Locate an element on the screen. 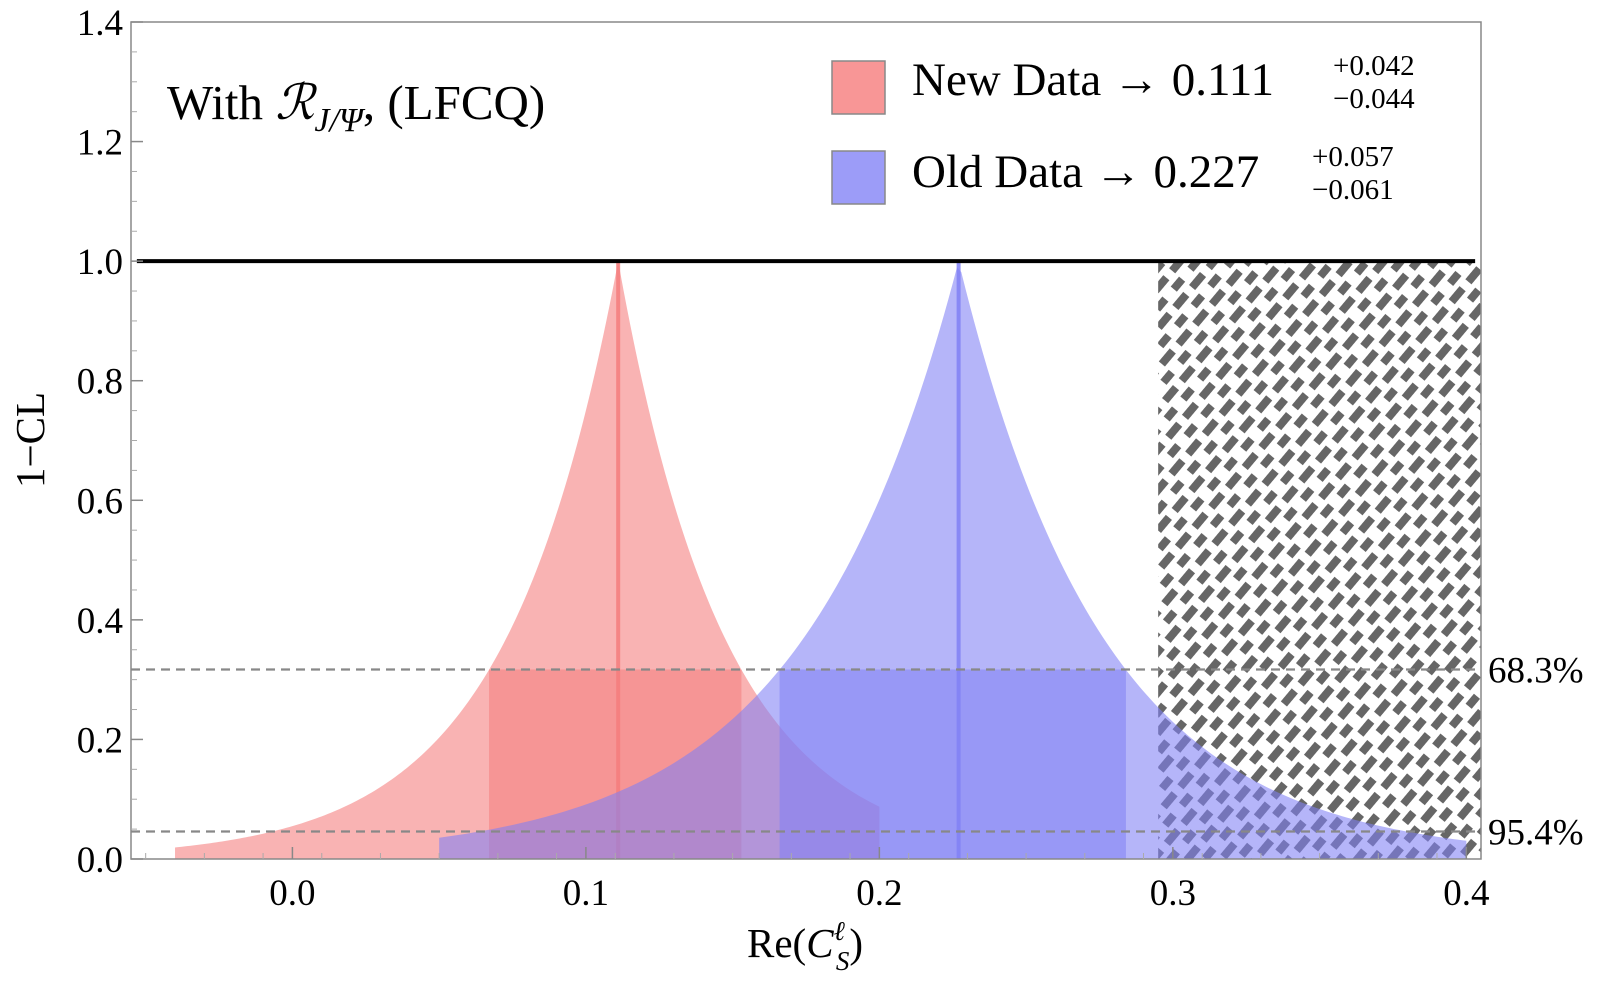 The height and width of the screenshot is (987, 1600). legend-label-new-data: New Data → 0.111 is located at coordinates (1093, 80).